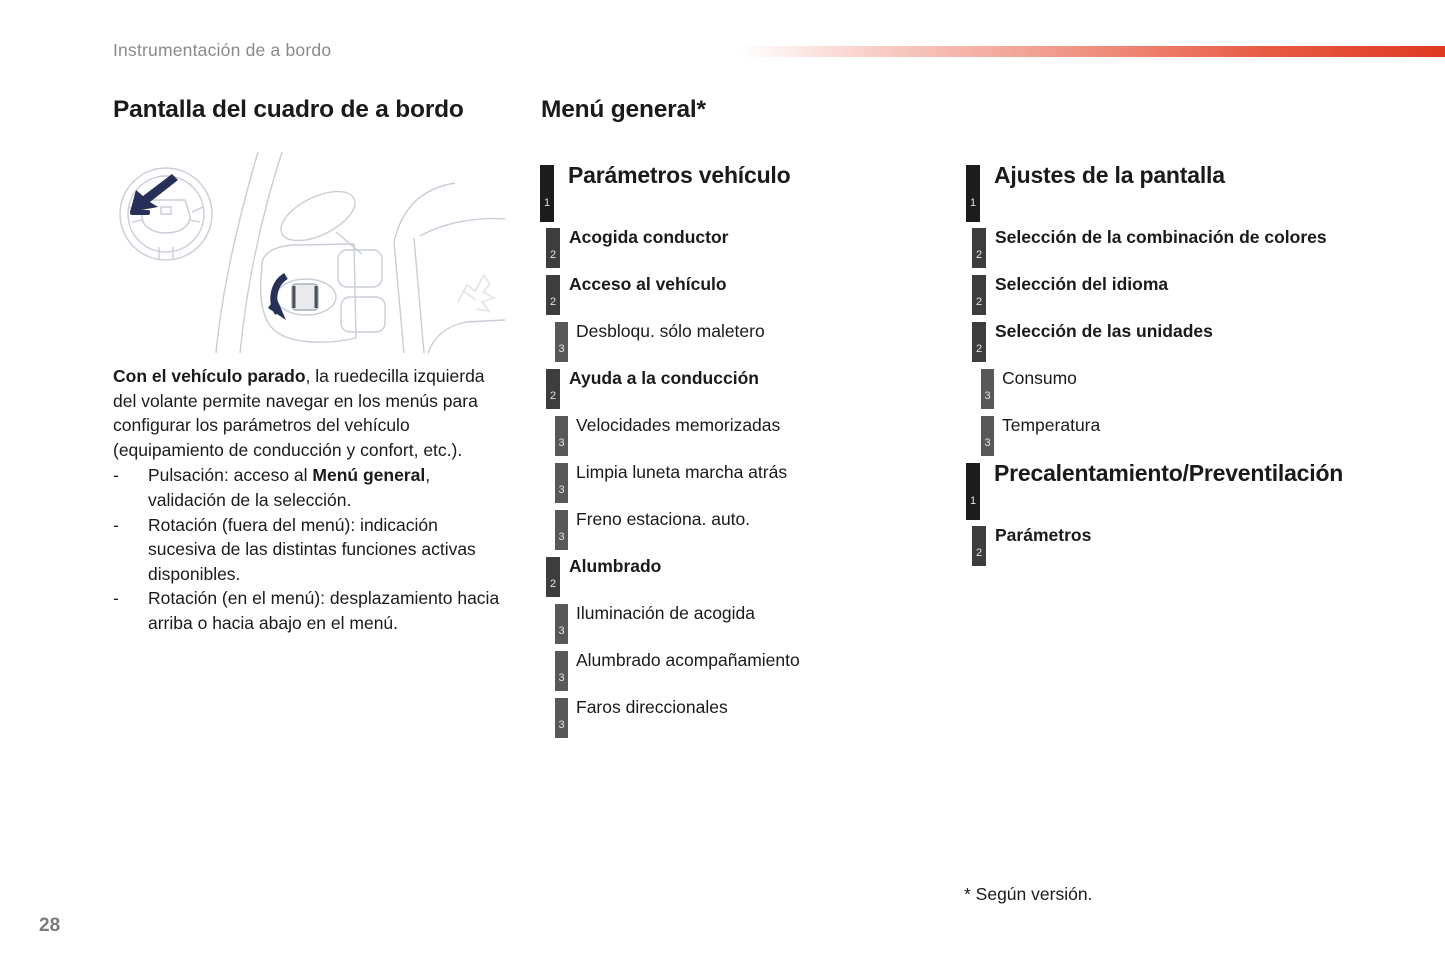  I want to click on menu-item-level-2: 2 Selección del idioma, so click(1157, 294).